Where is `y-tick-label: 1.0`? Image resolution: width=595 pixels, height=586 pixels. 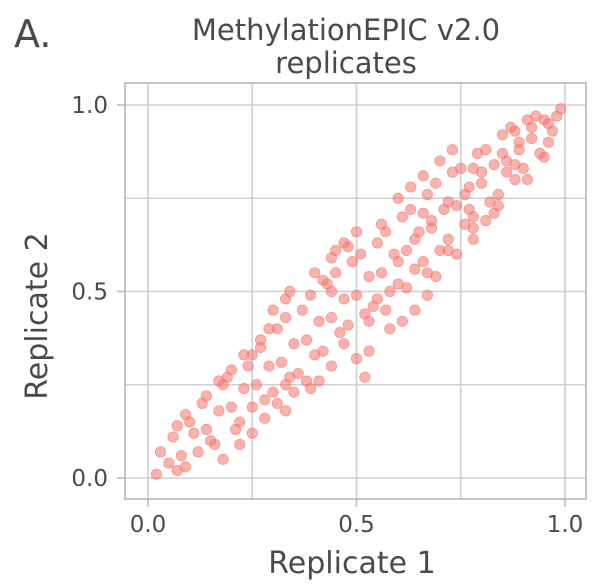 y-tick-label: 1.0 is located at coordinates (89, 106).